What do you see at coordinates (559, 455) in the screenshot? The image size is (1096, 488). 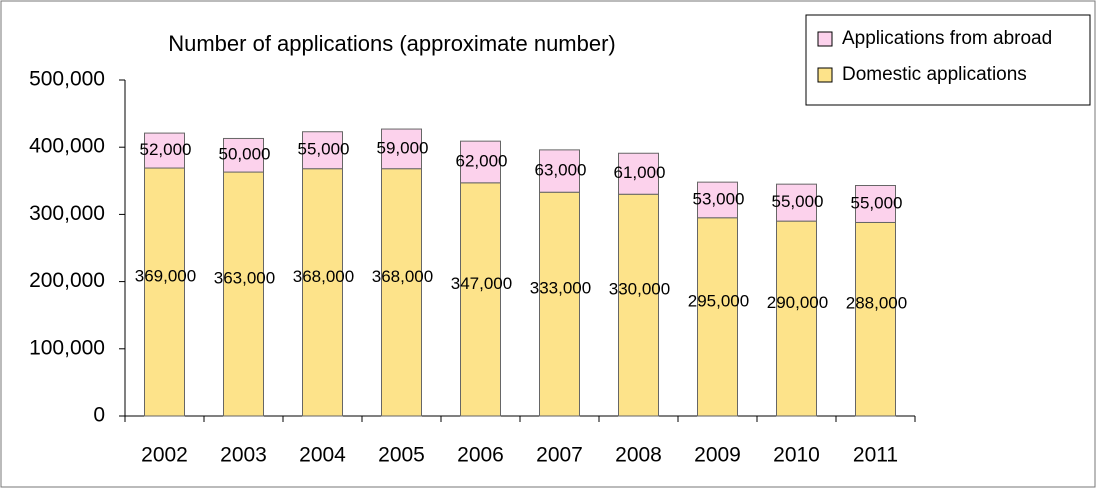 I see `x-tick-label: 2007` at bounding box center [559, 455].